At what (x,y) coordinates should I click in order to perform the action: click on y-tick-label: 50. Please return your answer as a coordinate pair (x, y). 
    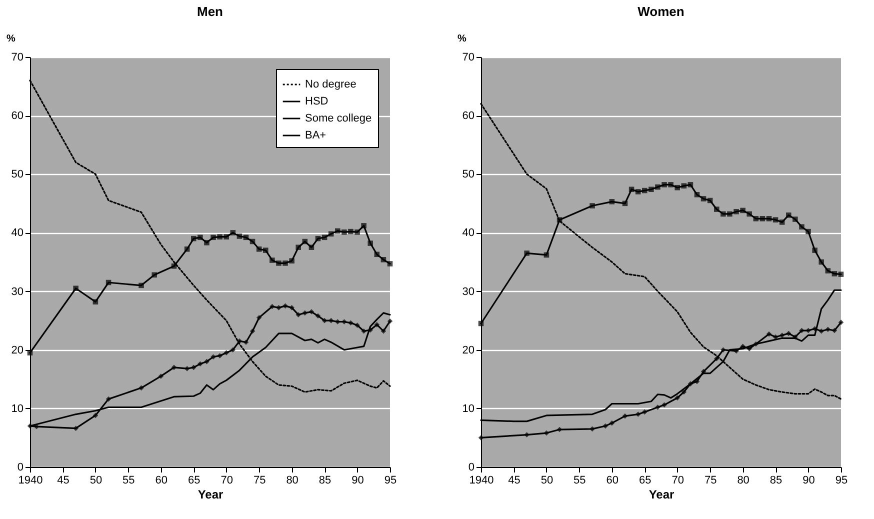
    Looking at the image, I should click on (468, 174).